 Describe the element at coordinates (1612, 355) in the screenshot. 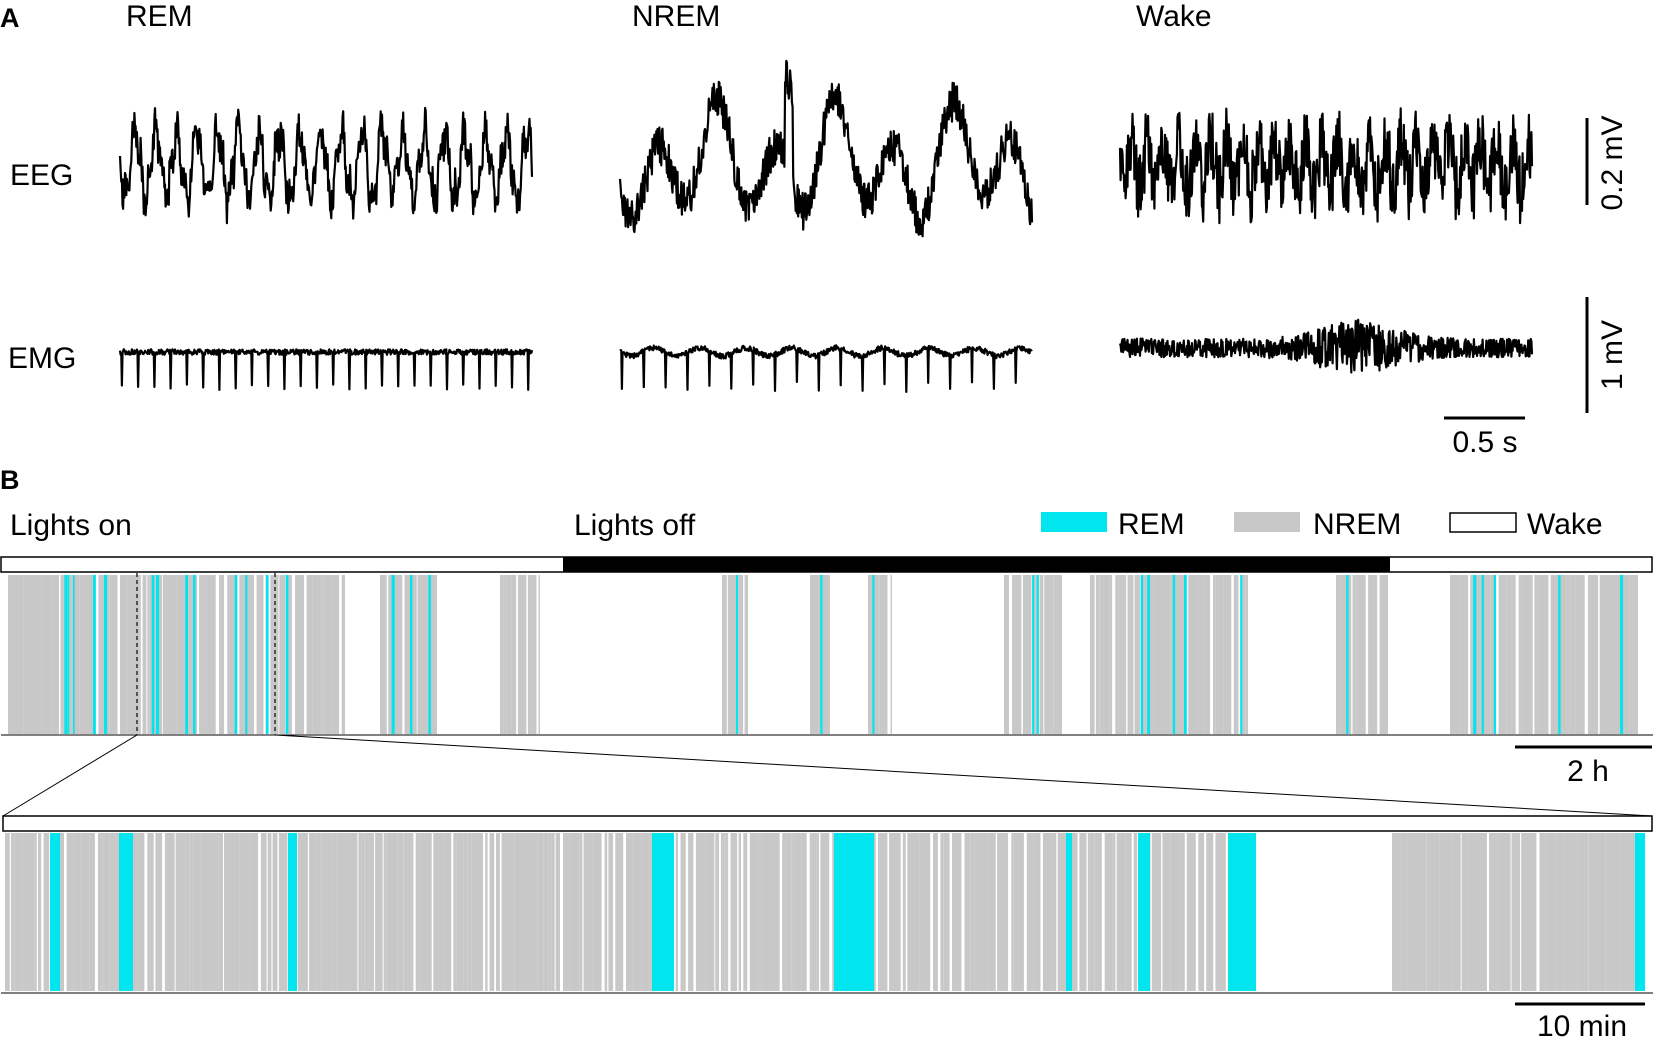

I see `emg-scale-label: 1 mV` at that location.